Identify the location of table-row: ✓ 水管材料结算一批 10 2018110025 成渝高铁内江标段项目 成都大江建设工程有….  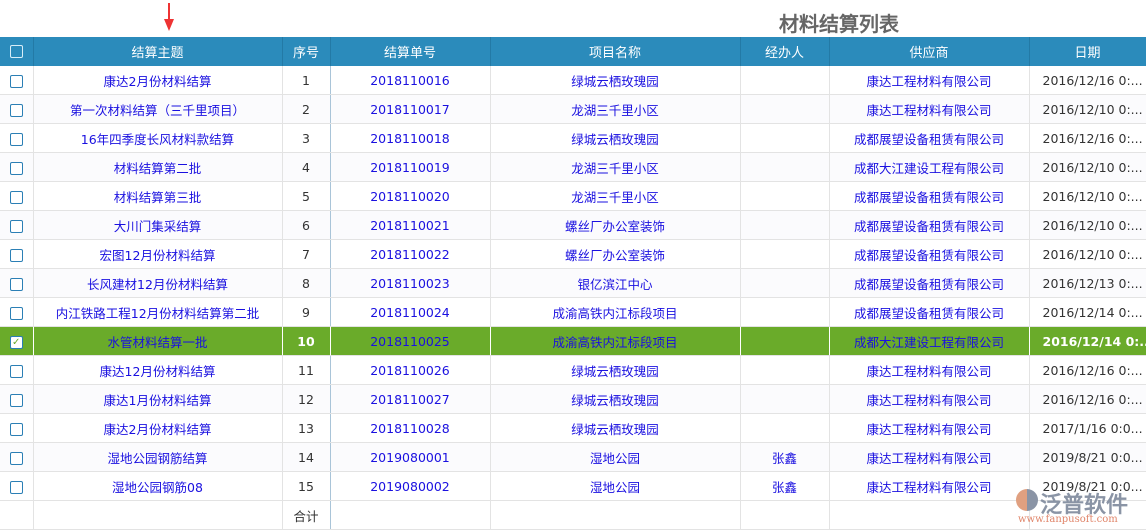
(573, 341).